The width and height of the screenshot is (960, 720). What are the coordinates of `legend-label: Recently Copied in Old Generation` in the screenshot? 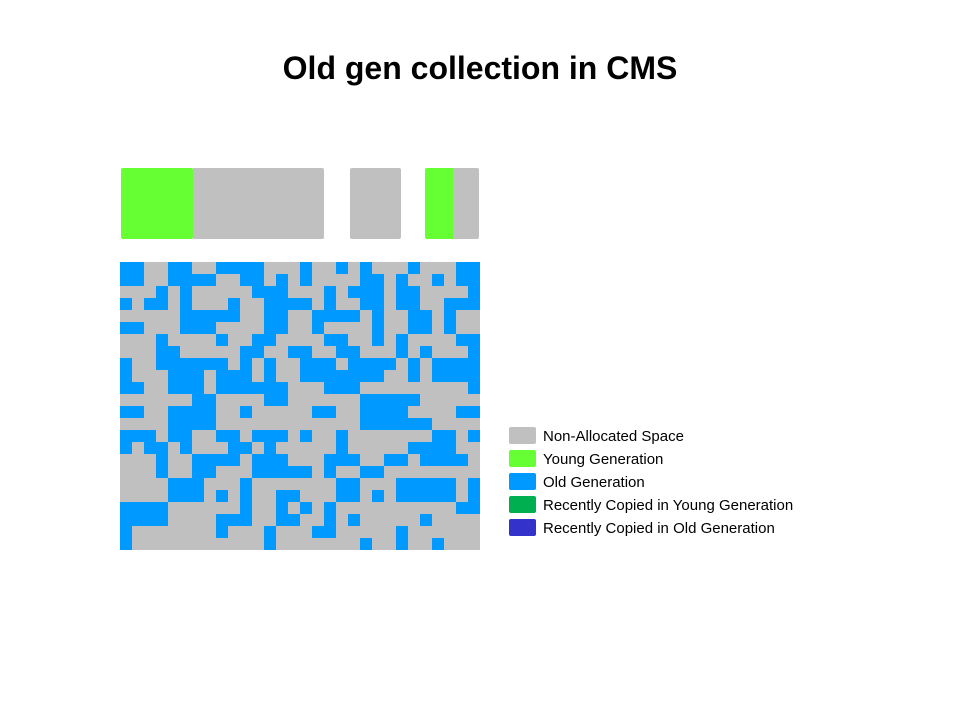 It's located at (659, 528).